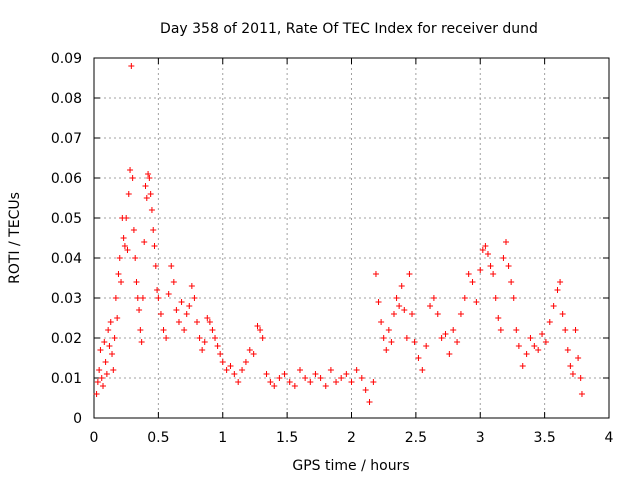  I want to click on x-tick-label: 3, so click(480, 438).